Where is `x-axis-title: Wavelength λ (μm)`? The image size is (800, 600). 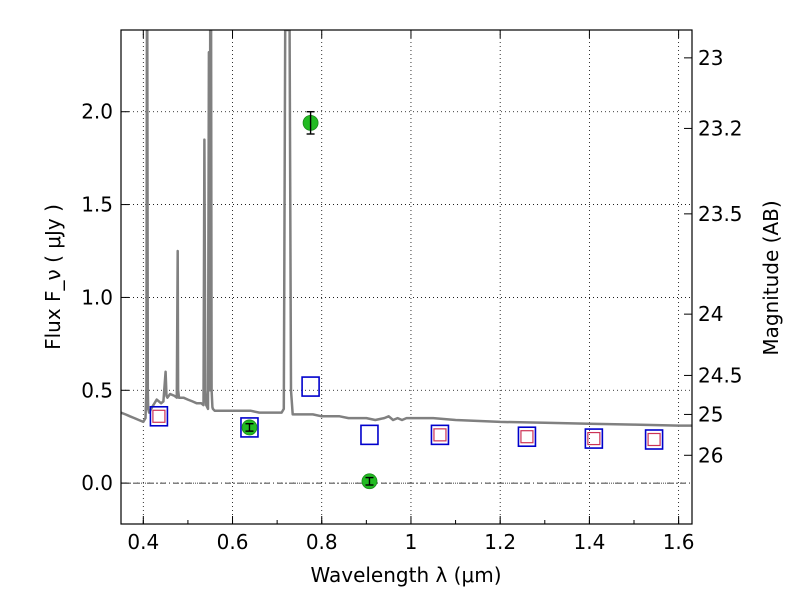
x-axis-title: Wavelength λ (μm) is located at coordinates (405, 575).